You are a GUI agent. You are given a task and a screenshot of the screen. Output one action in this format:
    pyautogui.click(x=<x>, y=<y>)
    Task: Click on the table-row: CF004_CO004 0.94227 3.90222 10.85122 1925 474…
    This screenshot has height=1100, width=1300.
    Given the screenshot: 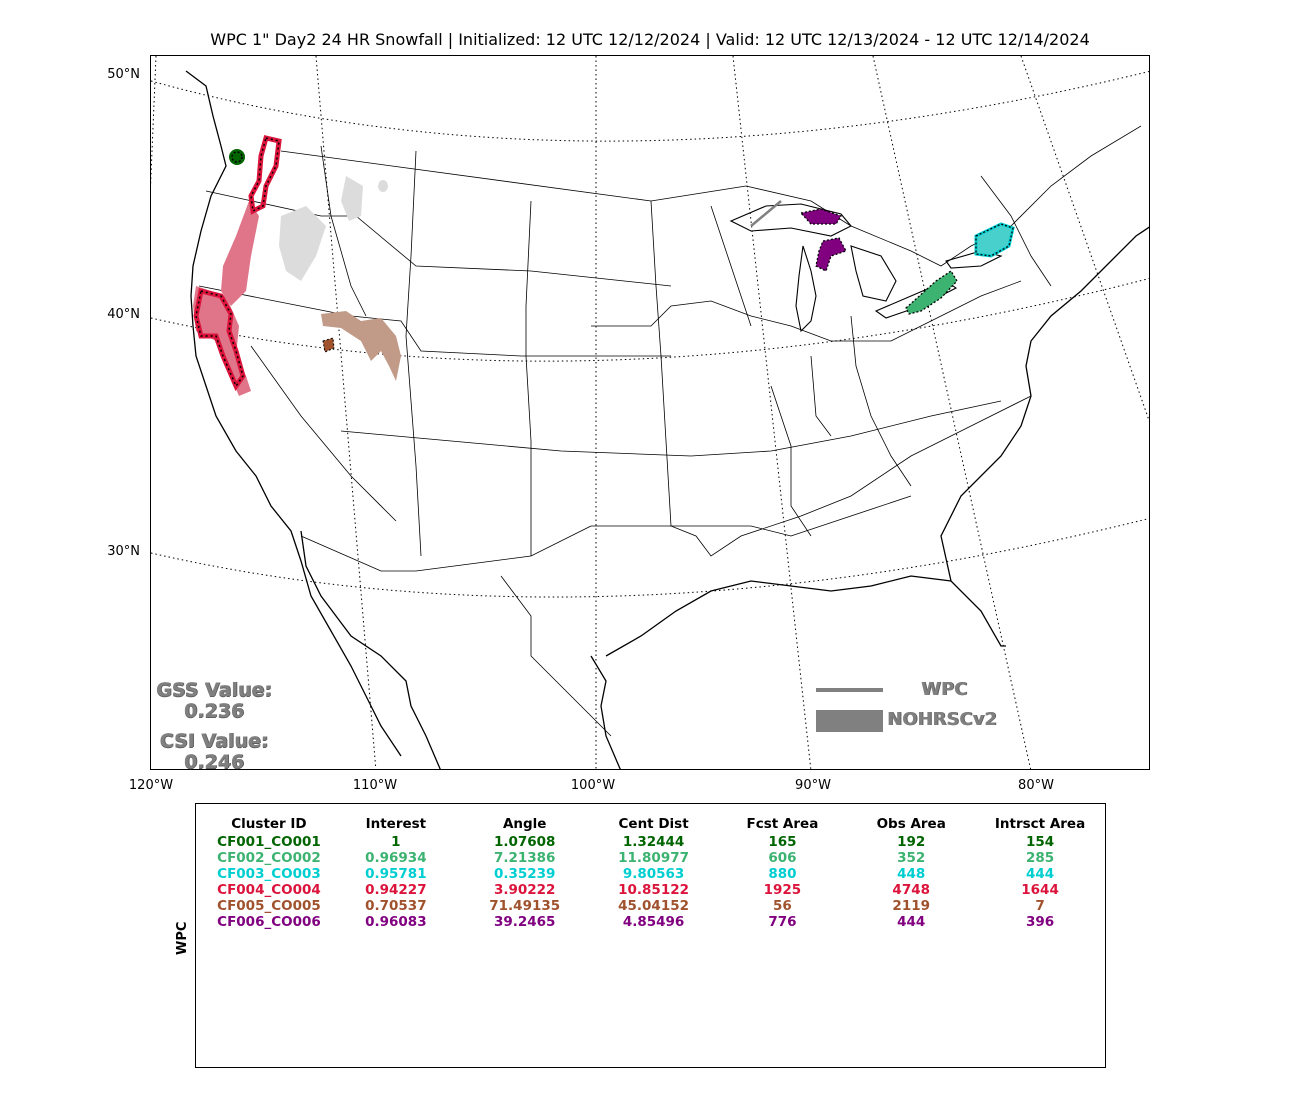 What is the action you would take?
    pyautogui.click(x=655, y=890)
    